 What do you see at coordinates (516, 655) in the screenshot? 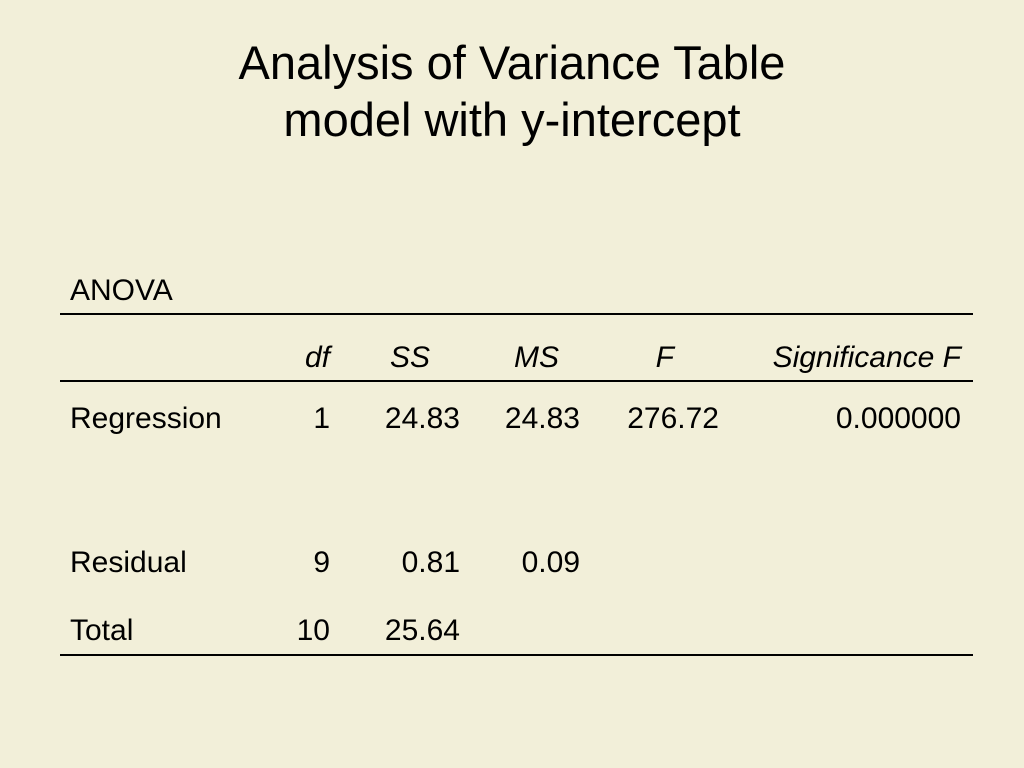
I see `table-bottom-rule` at bounding box center [516, 655].